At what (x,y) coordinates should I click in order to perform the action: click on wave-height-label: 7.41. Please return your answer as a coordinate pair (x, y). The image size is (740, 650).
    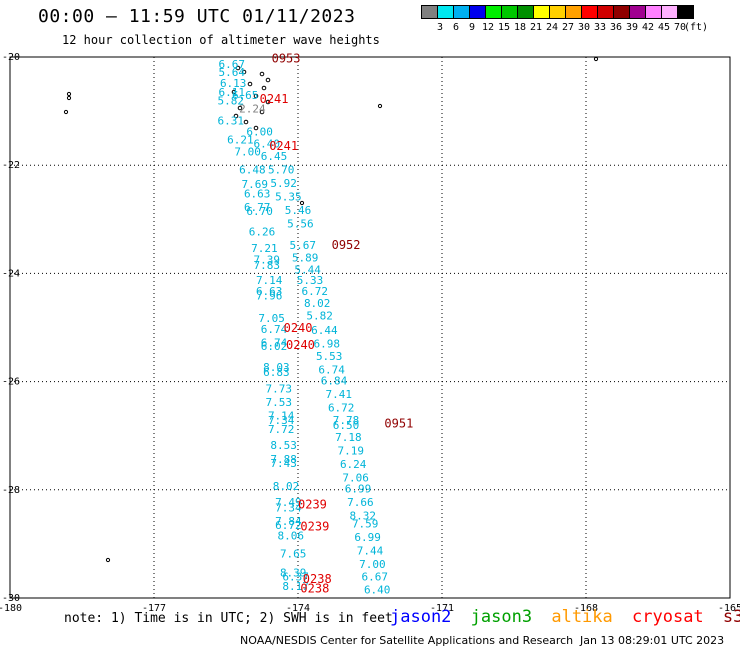
    Looking at the image, I should click on (339, 394).